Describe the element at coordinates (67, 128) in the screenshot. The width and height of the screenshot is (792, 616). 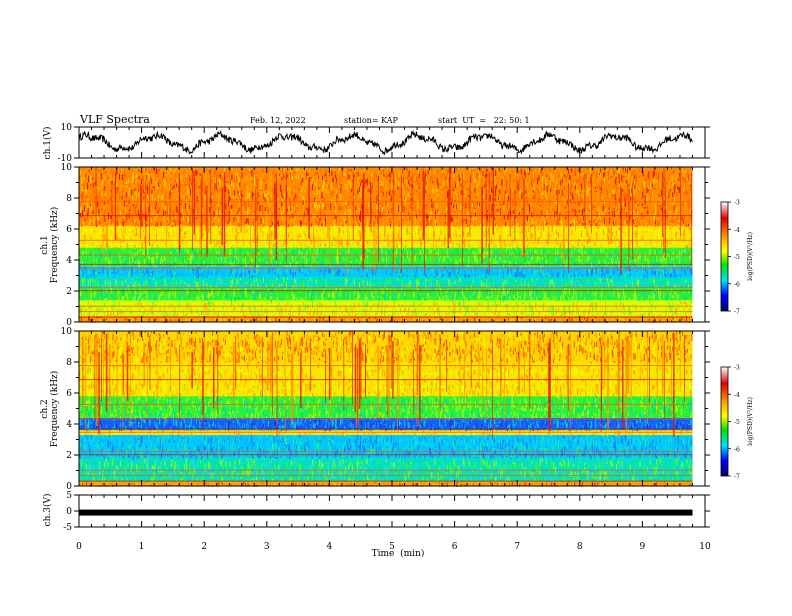
I see `ch1-waveform-ytick-label: 10` at that location.